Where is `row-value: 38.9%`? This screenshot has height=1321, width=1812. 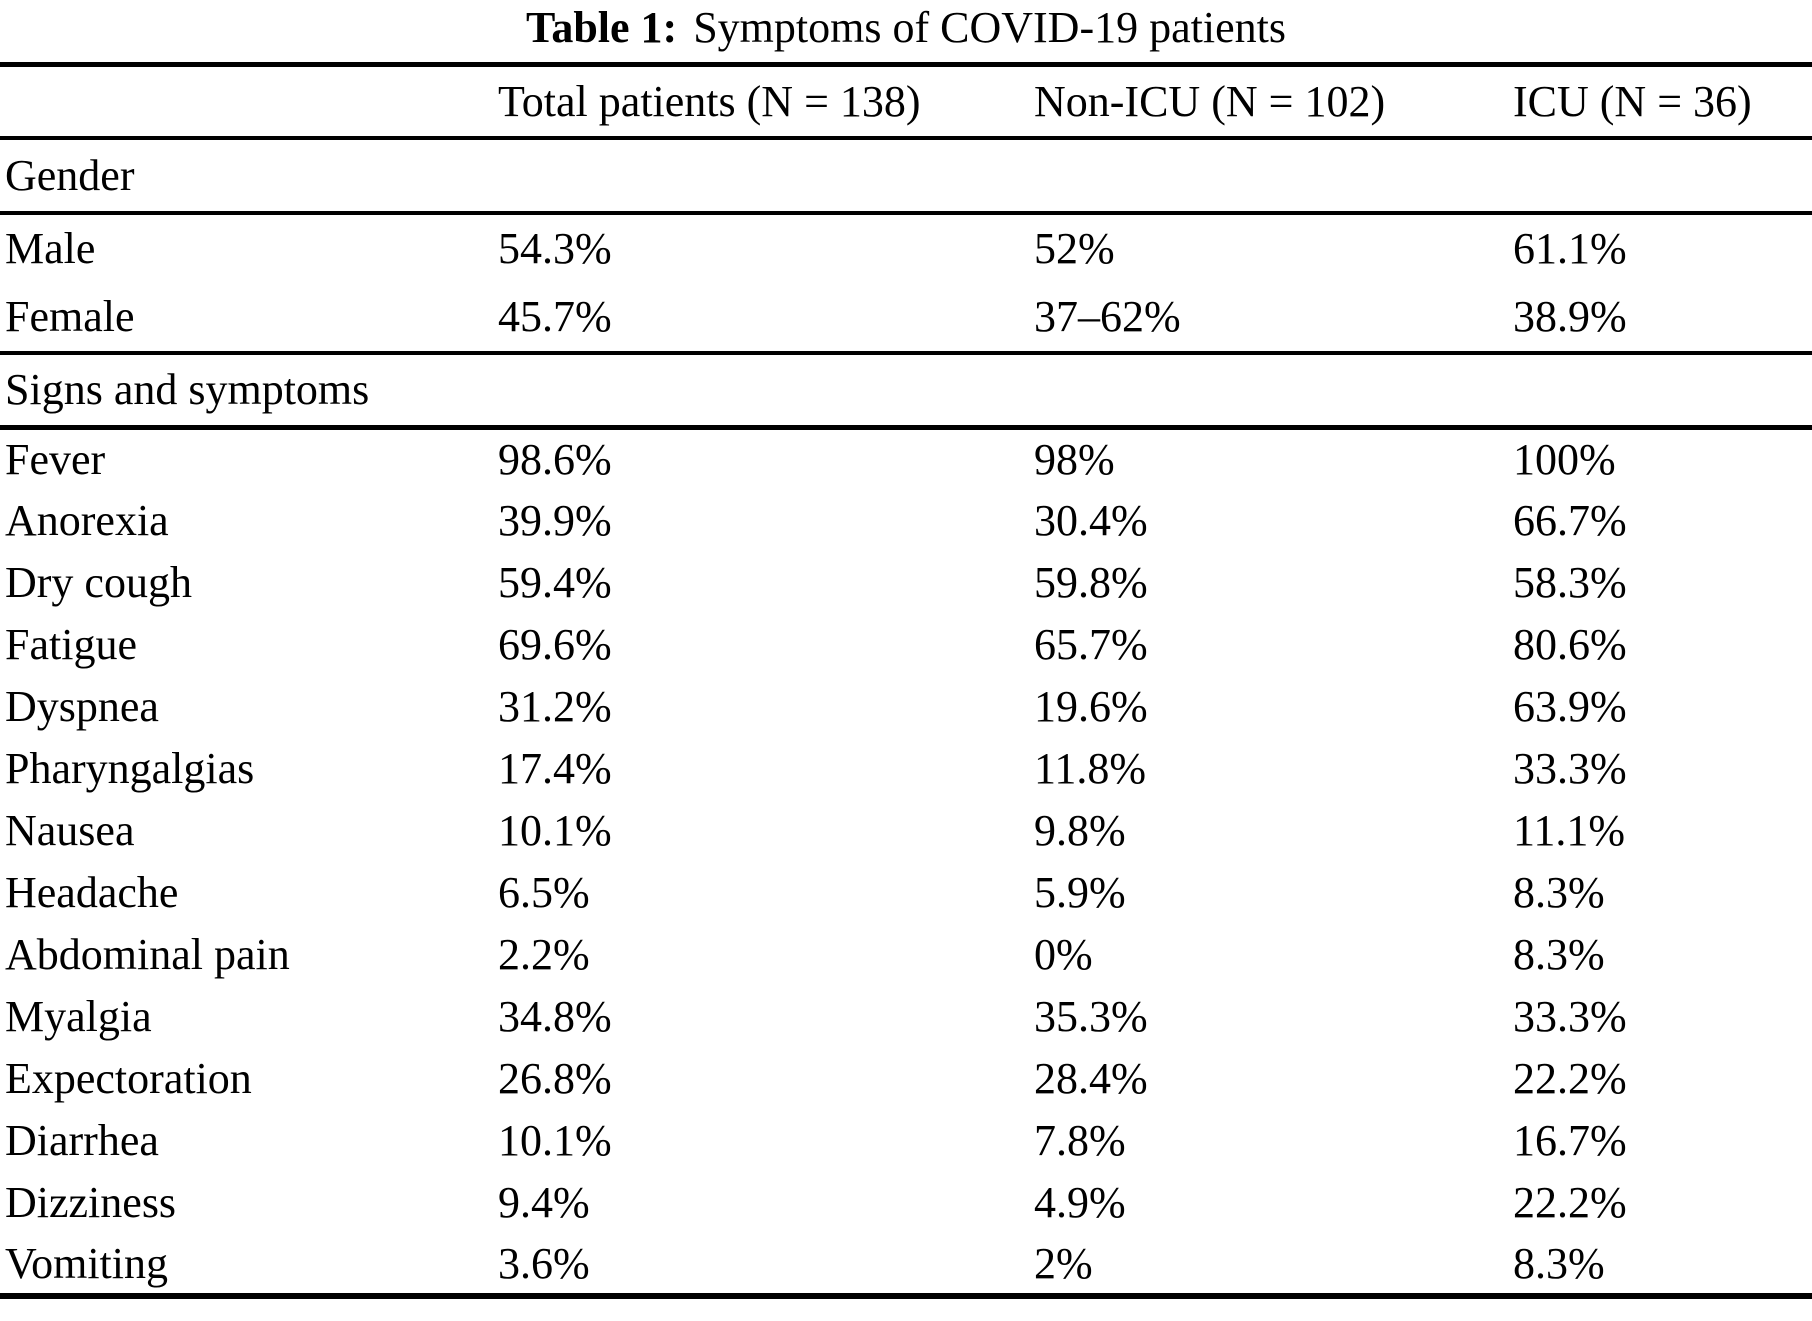
row-value: 38.9% is located at coordinates (1570, 316).